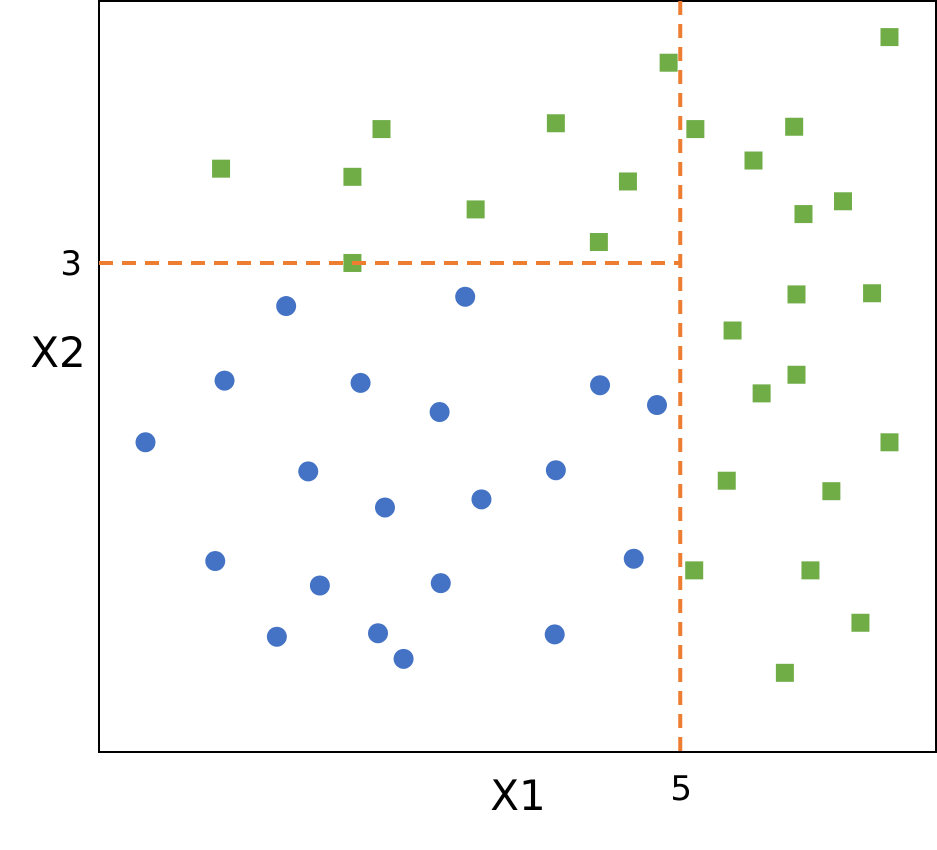 The image size is (937, 850). Describe the element at coordinates (518, 795) in the screenshot. I see `x-axis-label: X1` at that location.